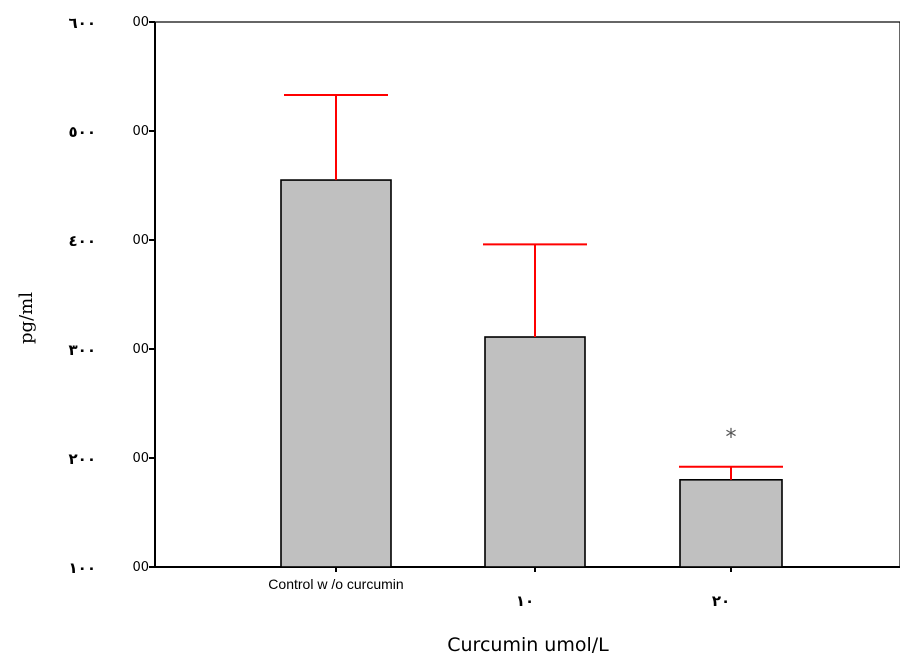 The width and height of the screenshot is (900, 659). What do you see at coordinates (112, 295) in the screenshot?
I see `y-ticks: 00 ١٠٠ 00 ٢٠٠ 00 ٣٠٠ 00 ٤٠٠ 00 ٥٠٠ 00 ٦٠٠` at bounding box center [112, 295].